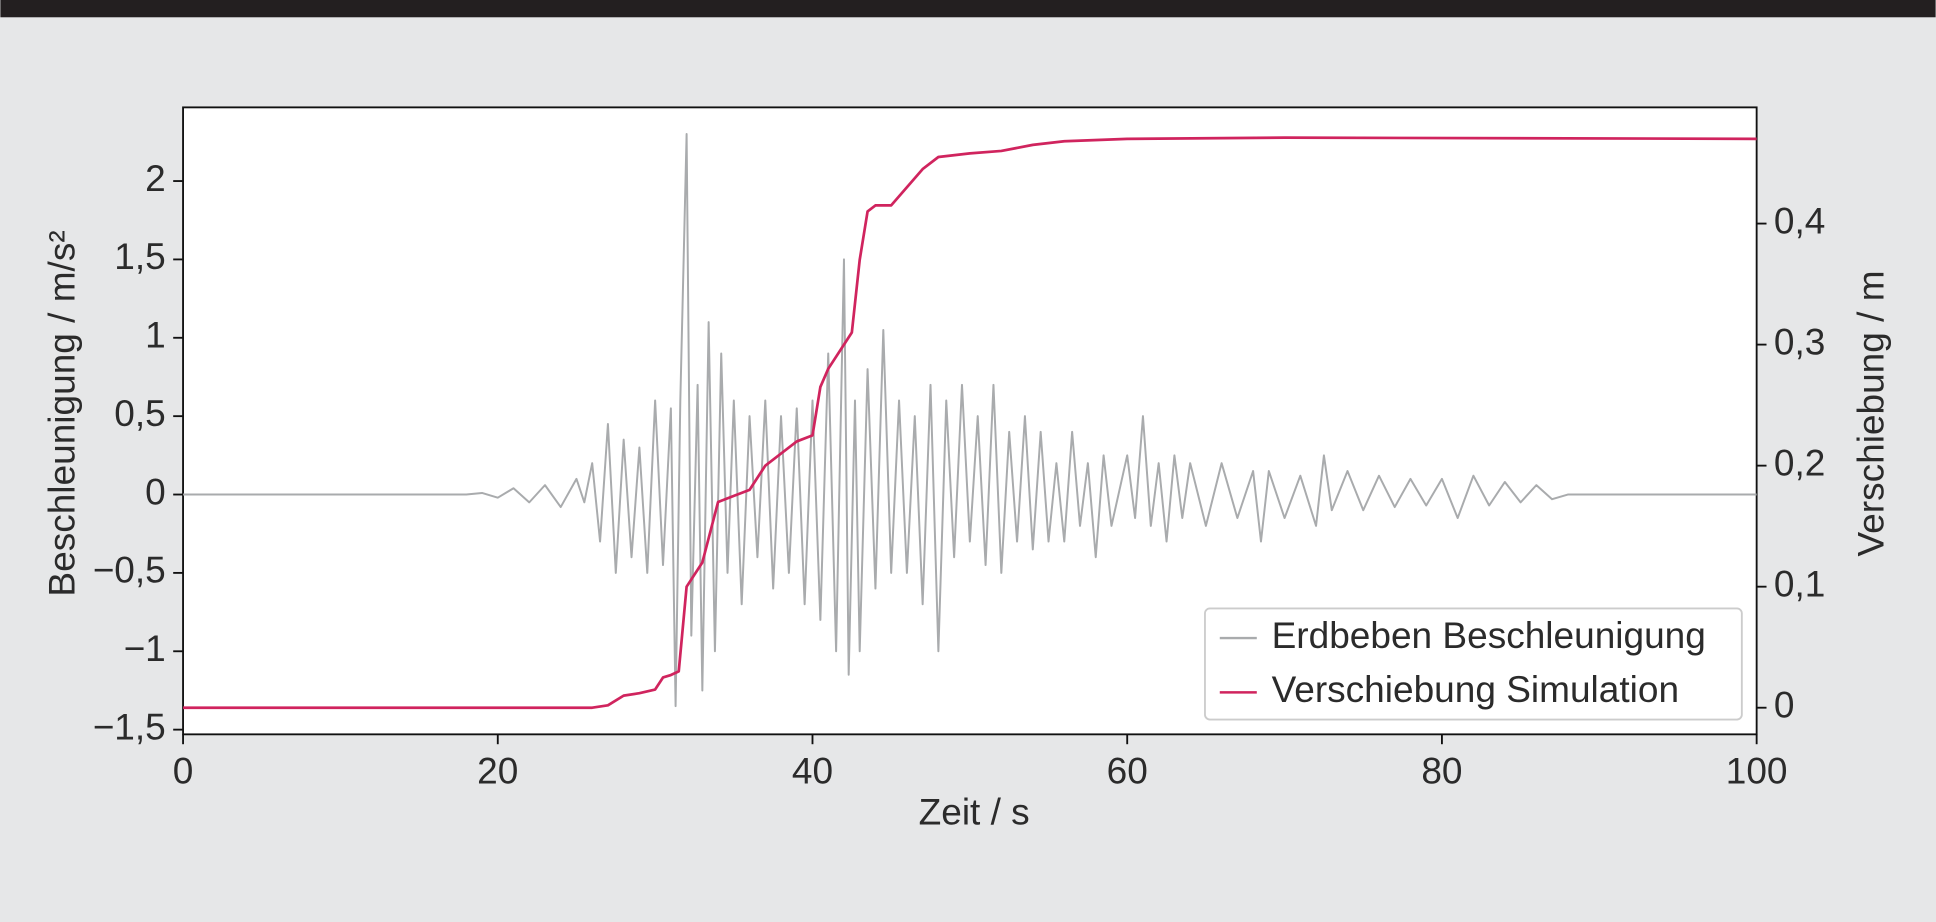 This screenshot has height=922, width=1936. Describe the element at coordinates (968, 9) in the screenshot. I see `top-bar` at that location.